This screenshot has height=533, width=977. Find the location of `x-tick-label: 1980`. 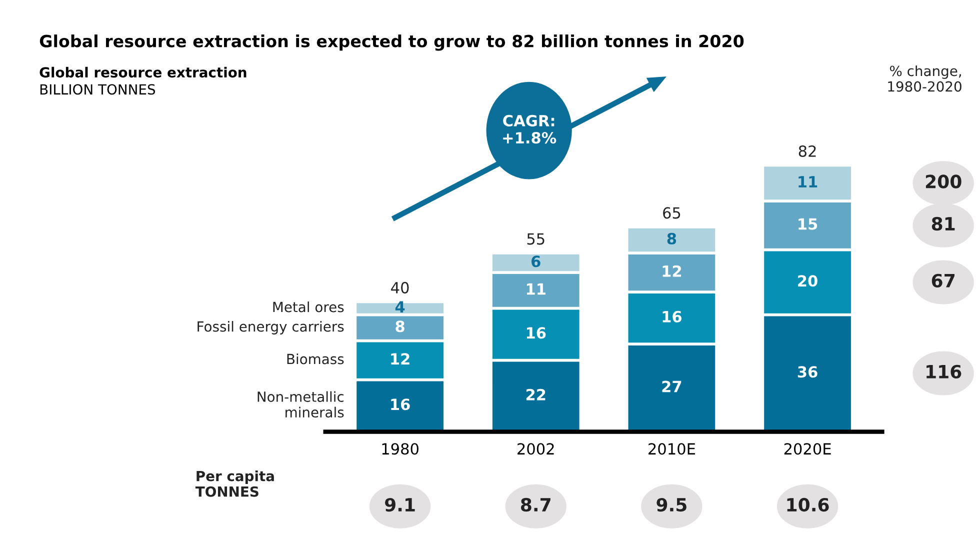

x-tick-label: 1980 is located at coordinates (400, 449).